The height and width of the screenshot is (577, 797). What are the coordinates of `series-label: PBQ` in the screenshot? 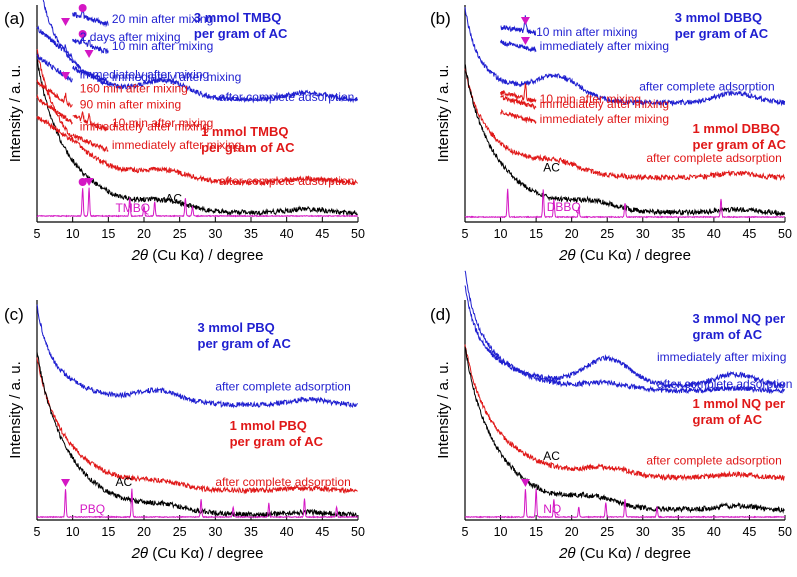 It's located at (92, 509).